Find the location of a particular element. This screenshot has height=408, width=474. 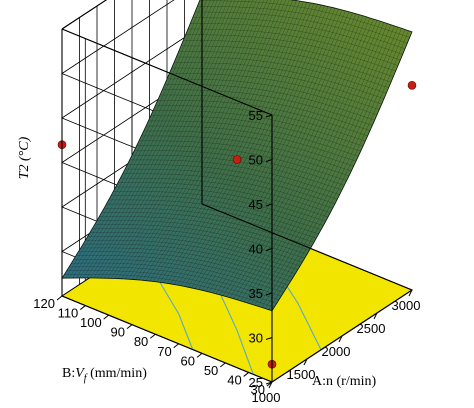

x-axis-ticks: 1000 1500 2000 2500 3000 is located at coordinates (336, 347).